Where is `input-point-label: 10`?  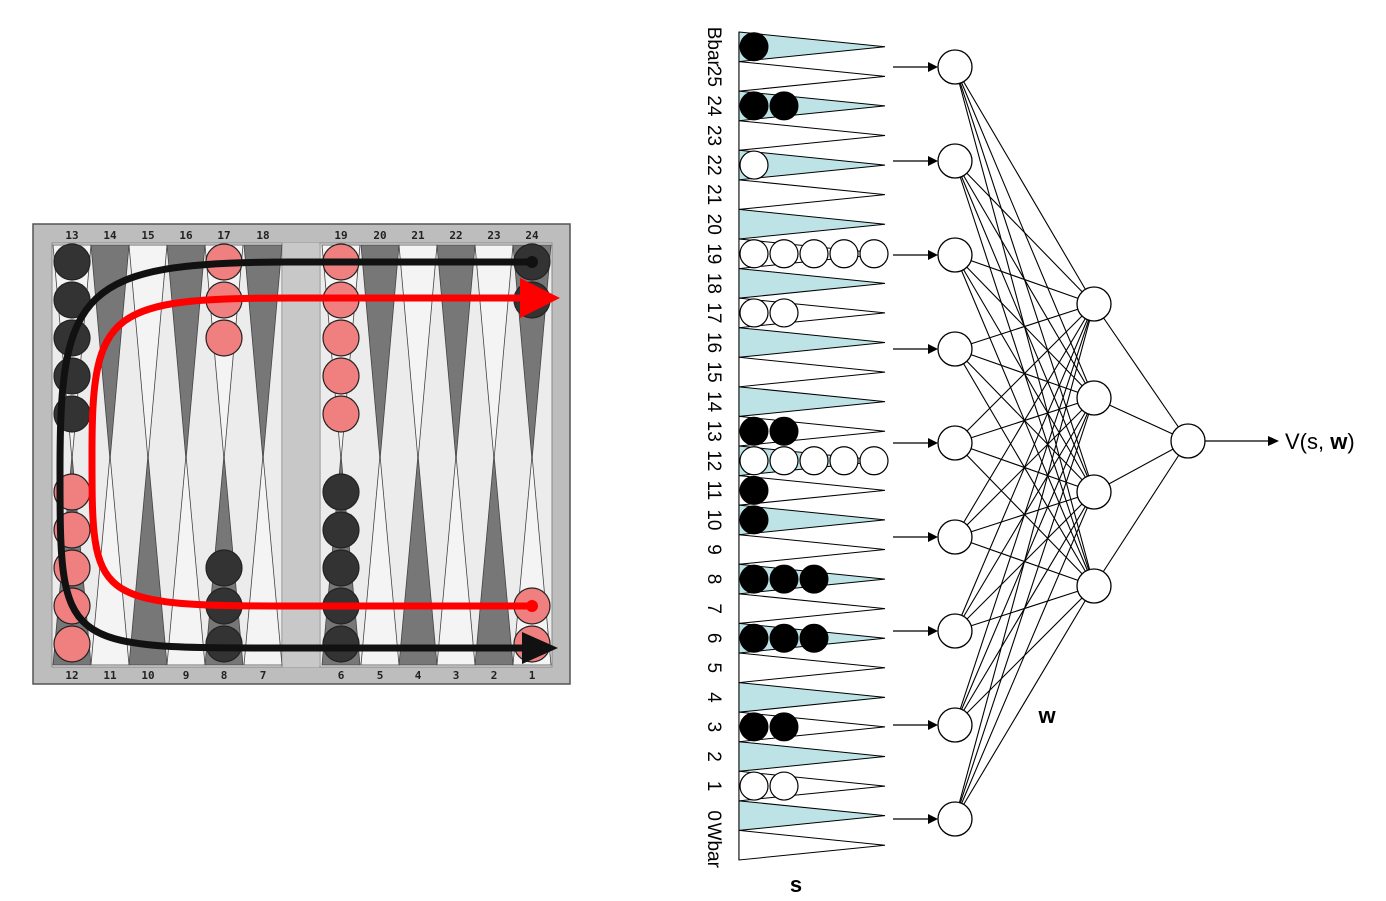 input-point-label: 10 is located at coordinates (713, 519).